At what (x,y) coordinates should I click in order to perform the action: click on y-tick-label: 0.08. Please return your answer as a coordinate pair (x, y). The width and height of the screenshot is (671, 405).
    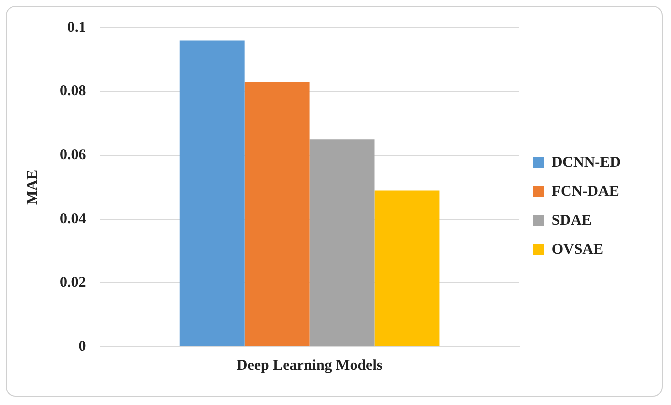
    Looking at the image, I should click on (73, 92).